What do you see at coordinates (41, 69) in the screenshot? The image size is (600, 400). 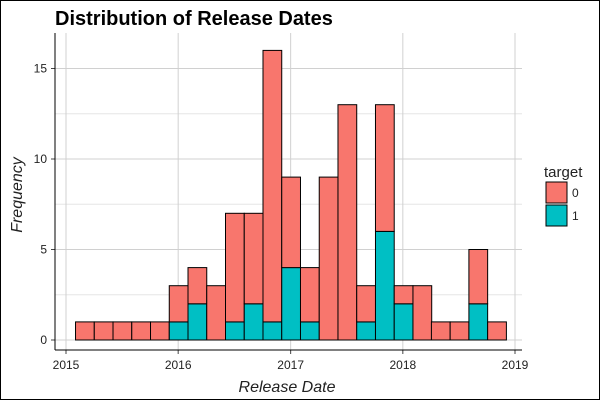 I see `y-tick-label: 15` at bounding box center [41, 69].